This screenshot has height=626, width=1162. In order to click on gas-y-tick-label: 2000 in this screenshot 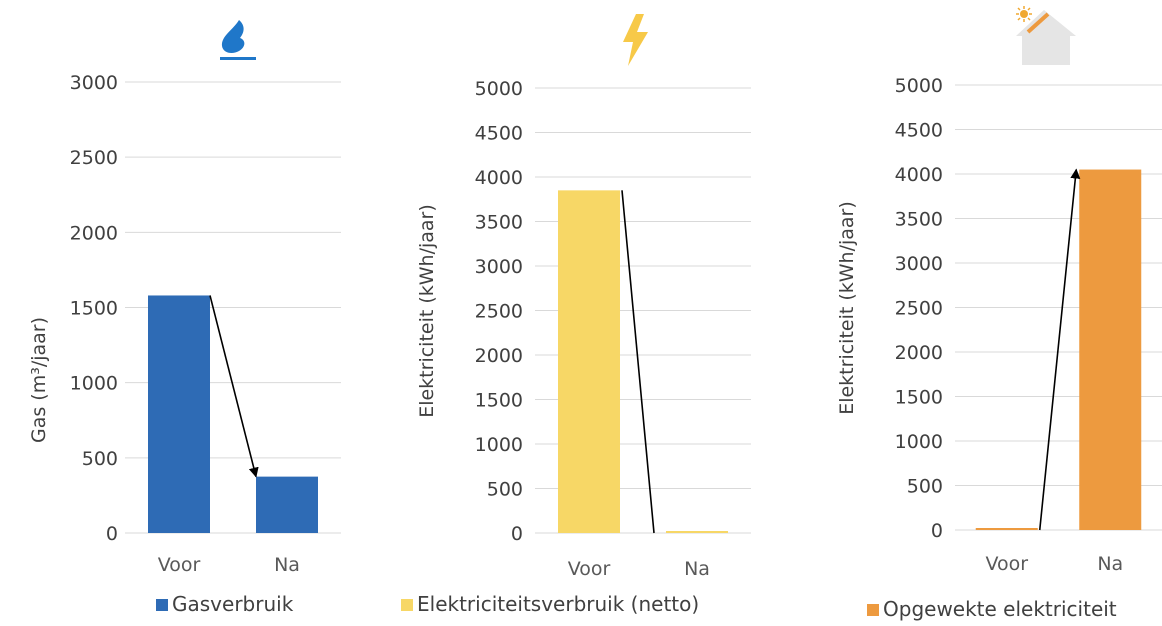, I will do `click(94, 233)`.